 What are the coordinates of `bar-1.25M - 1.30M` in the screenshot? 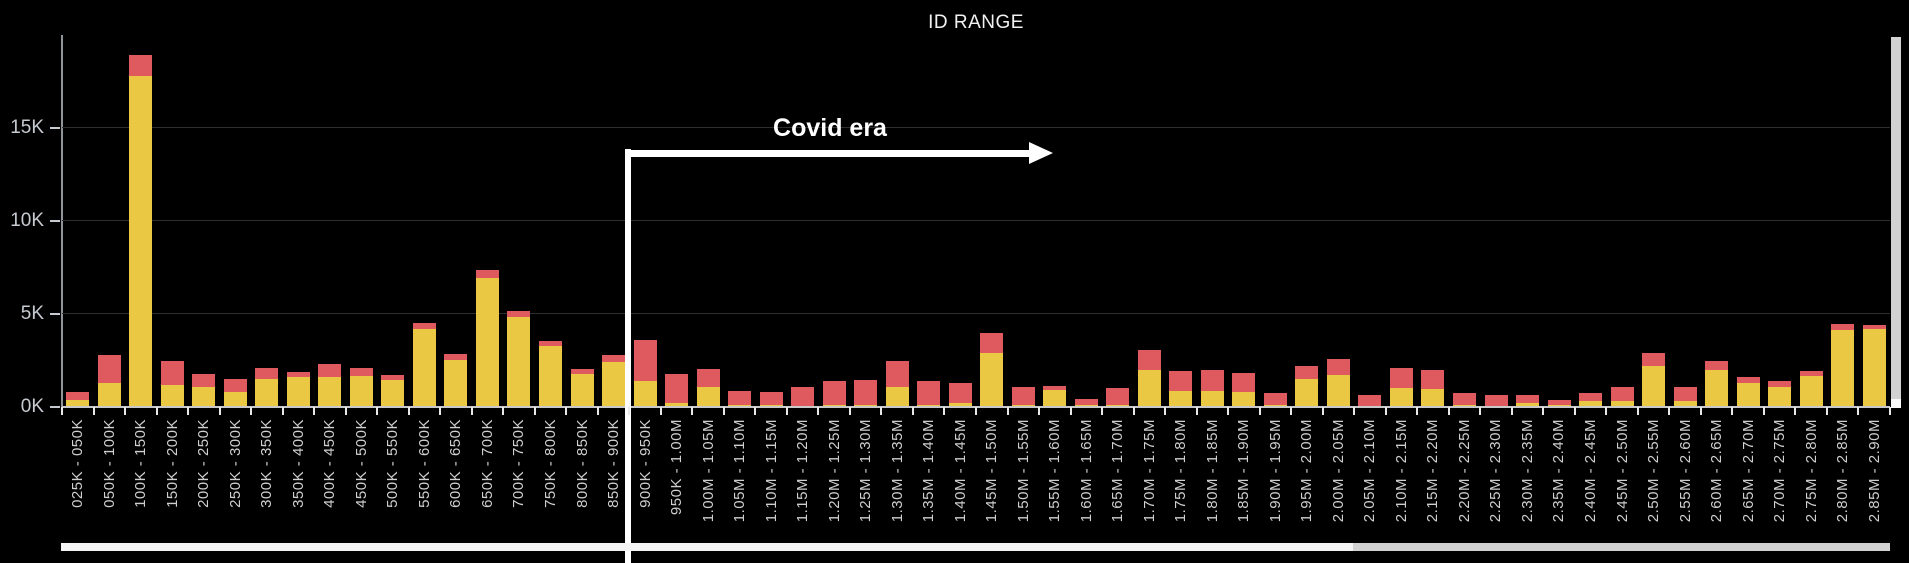 It's located at (866, 393).